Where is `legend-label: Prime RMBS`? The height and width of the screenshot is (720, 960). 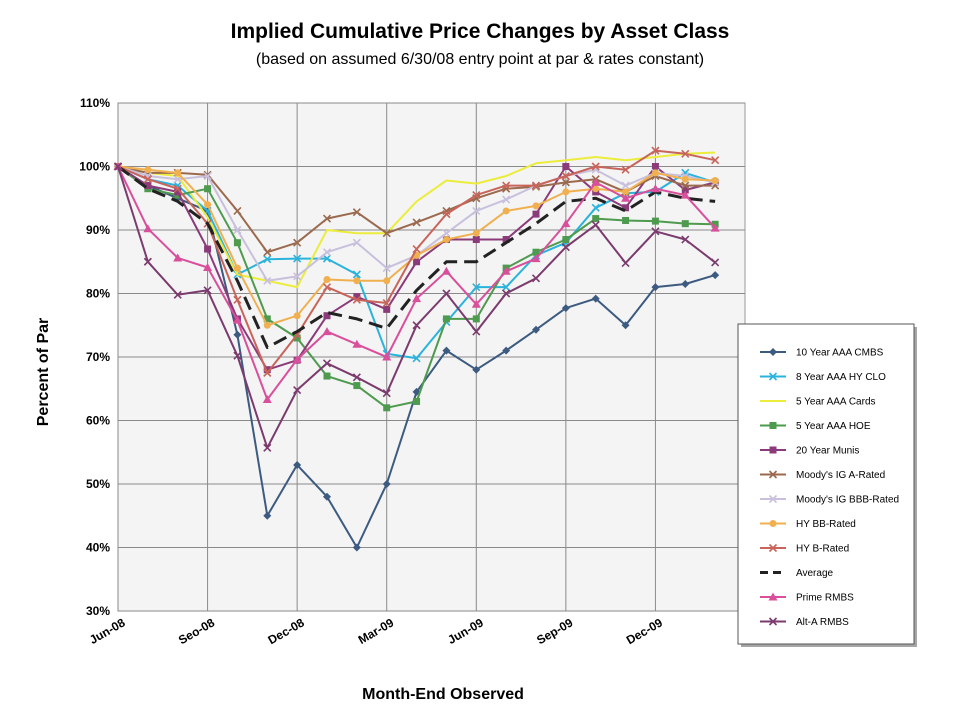
legend-label: Prime RMBS is located at coordinates (825, 598).